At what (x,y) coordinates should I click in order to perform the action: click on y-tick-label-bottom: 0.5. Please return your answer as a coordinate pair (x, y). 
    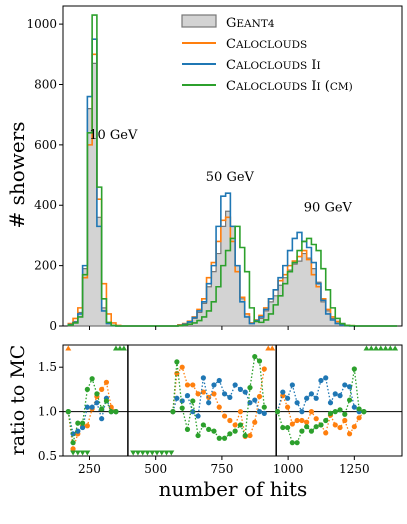
    Looking at the image, I should click on (47, 456).